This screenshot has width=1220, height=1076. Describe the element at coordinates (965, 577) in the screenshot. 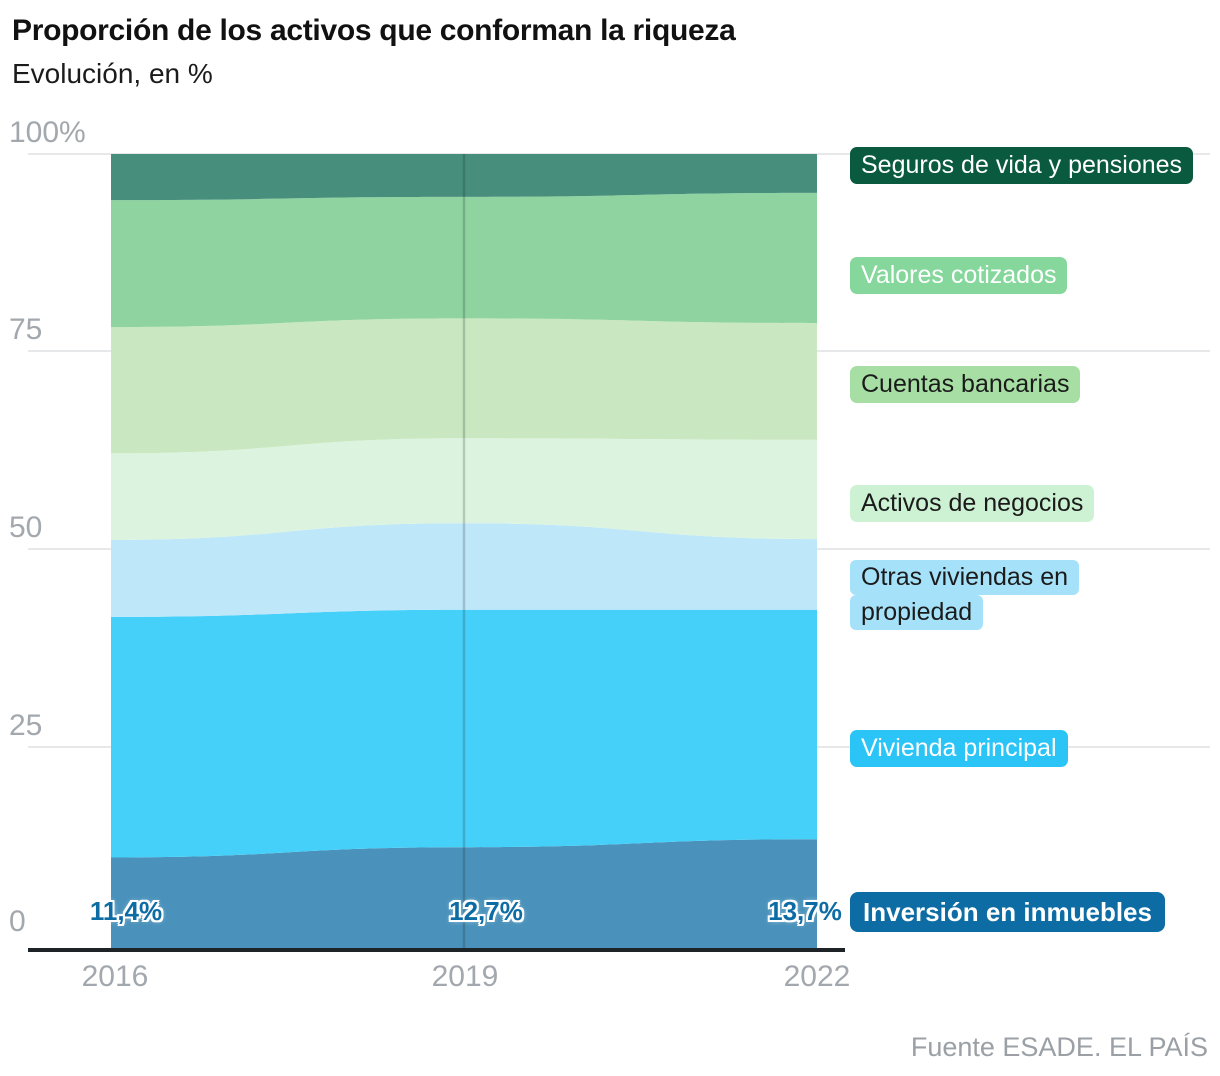

I see `legend-otras-viviendas-line1: Otras viviendas en` at that location.